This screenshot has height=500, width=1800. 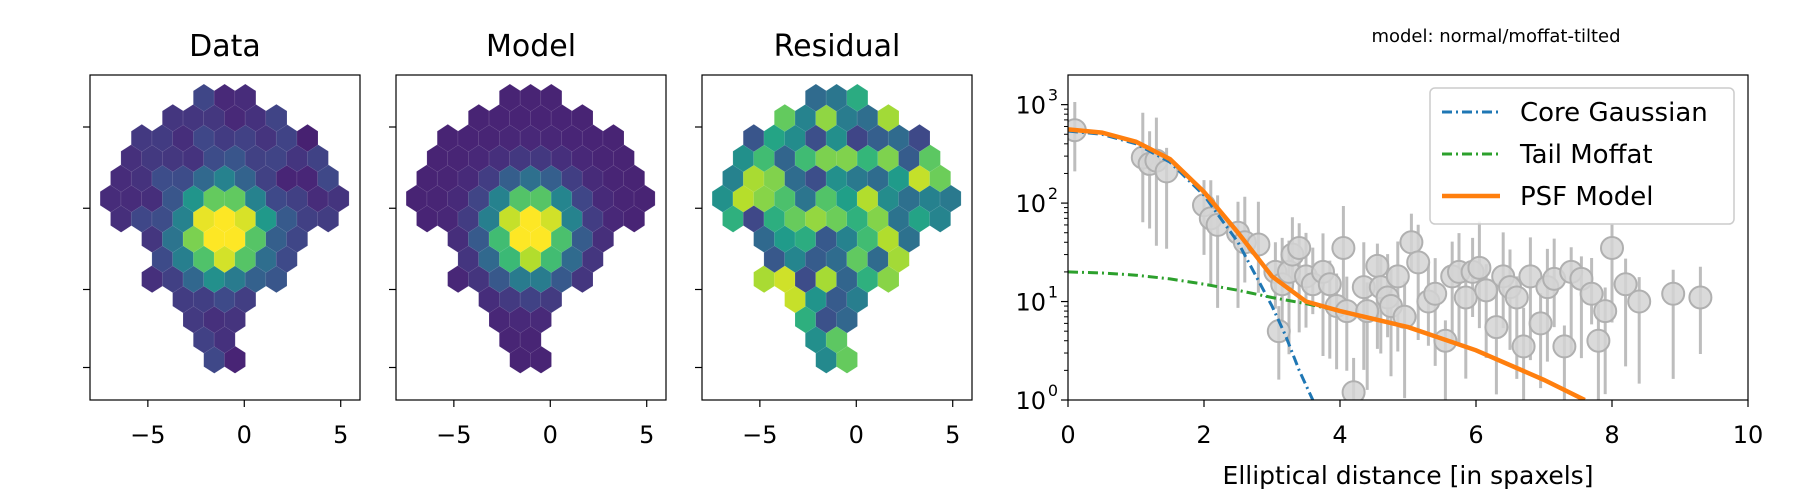 I want to click on x-tick-label: 2, so click(x=1203, y=435).